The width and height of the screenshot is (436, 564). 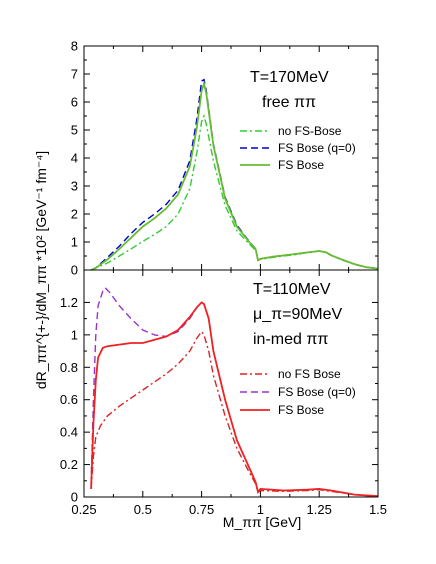 What do you see at coordinates (74, 242) in the screenshot?
I see `top-y-tick-label: 1` at bounding box center [74, 242].